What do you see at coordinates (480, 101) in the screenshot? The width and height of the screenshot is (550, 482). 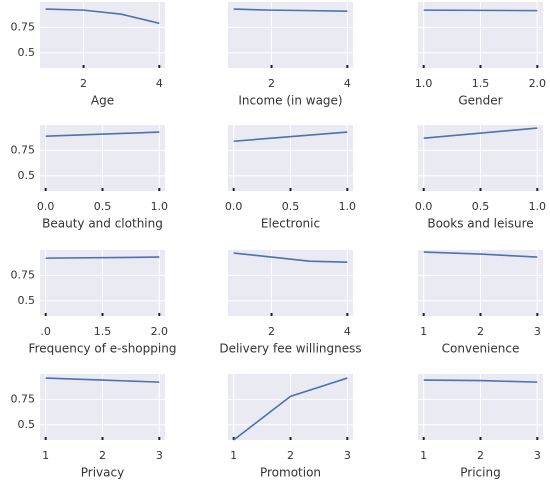 I see `x-axis-label: Gender` at bounding box center [480, 101].